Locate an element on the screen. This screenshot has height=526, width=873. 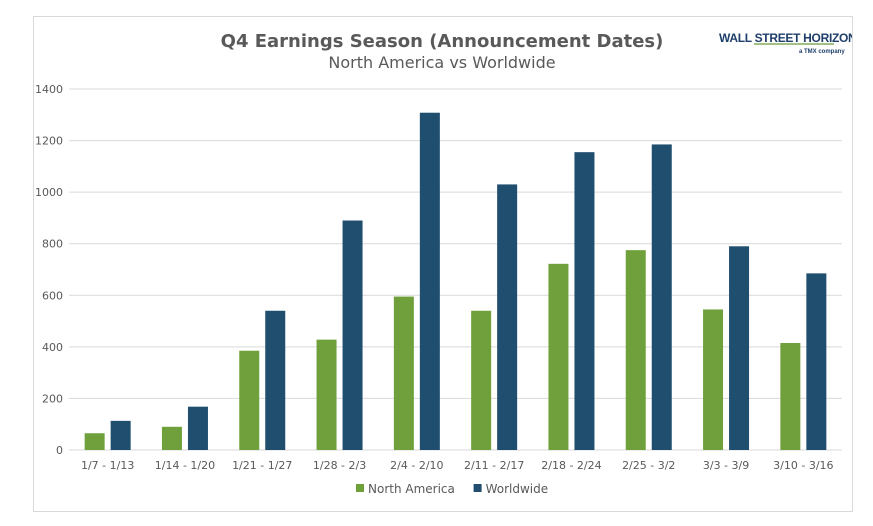
x-tick-label: 3/10 - 3/16 is located at coordinates (803, 465).